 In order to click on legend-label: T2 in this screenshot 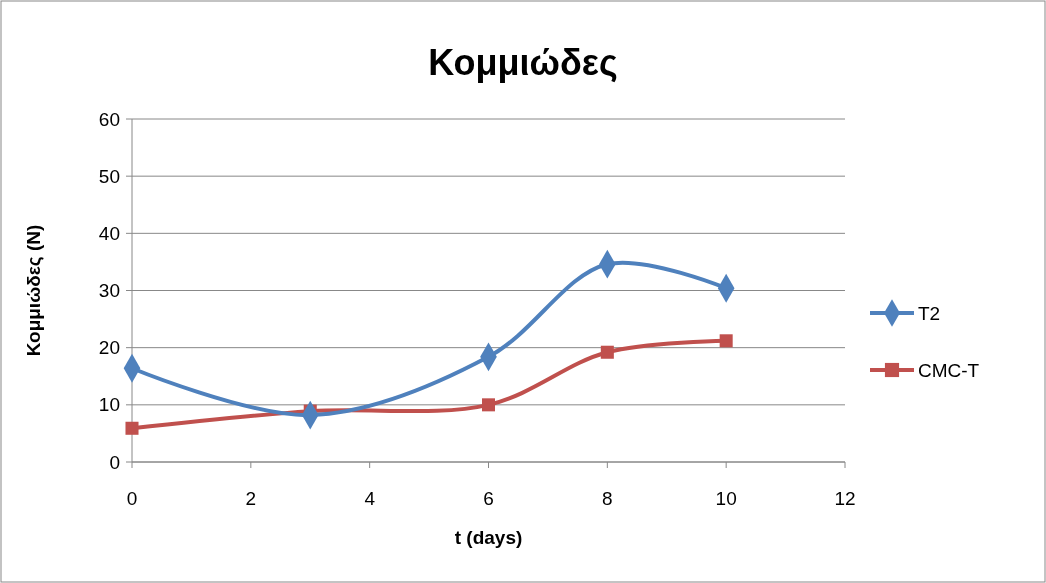, I will do `click(929, 313)`.